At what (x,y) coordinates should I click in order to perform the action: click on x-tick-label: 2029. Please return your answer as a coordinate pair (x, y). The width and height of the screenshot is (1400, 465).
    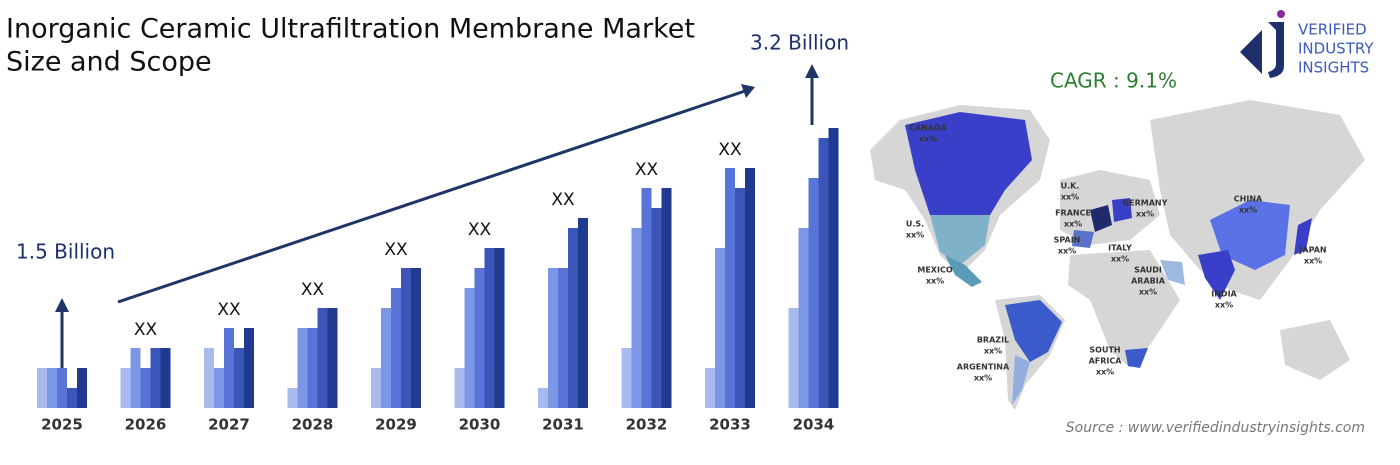
    Looking at the image, I should click on (396, 425).